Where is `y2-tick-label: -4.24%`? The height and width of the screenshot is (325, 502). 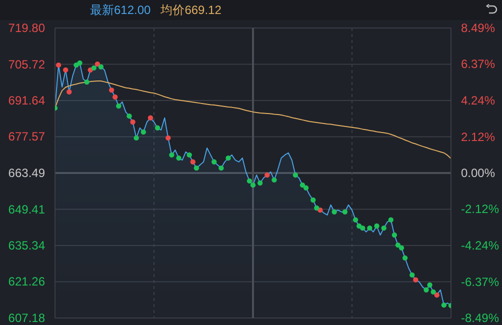
y2-tick-label: -4.24% is located at coordinates (480, 245).